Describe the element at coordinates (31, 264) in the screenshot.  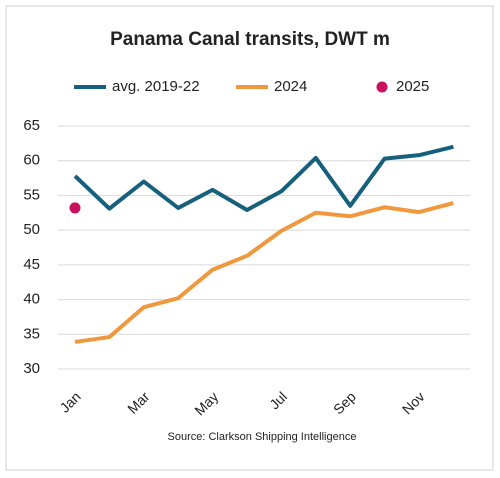
I see `y-tick-label: 45` at that location.